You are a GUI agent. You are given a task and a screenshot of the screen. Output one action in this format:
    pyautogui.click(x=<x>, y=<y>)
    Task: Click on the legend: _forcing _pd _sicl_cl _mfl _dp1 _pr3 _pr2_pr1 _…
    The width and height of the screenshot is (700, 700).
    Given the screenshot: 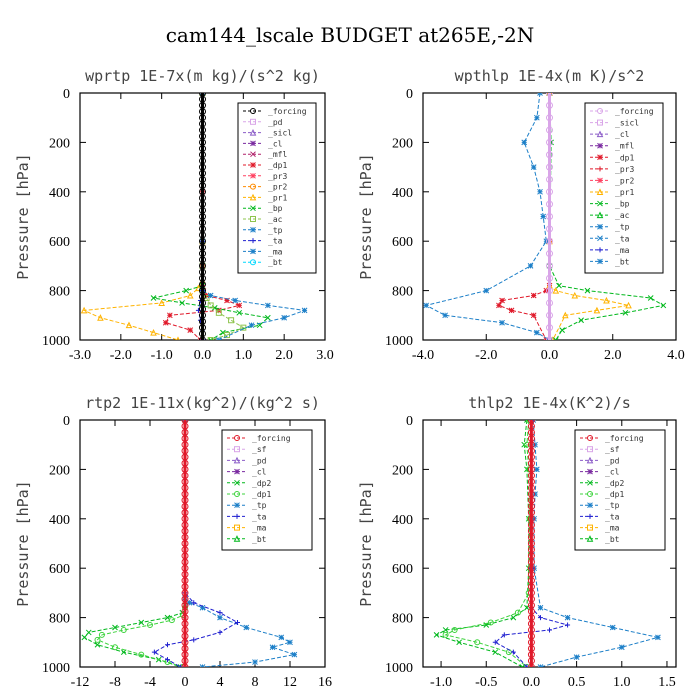 What is the action you would take?
    pyautogui.click(x=277, y=188)
    